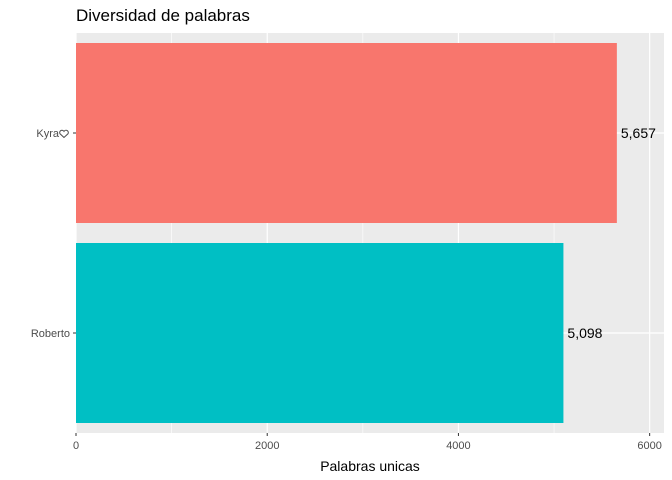  What do you see at coordinates (267, 446) in the screenshot?
I see `x-tick-label: 2000` at bounding box center [267, 446].